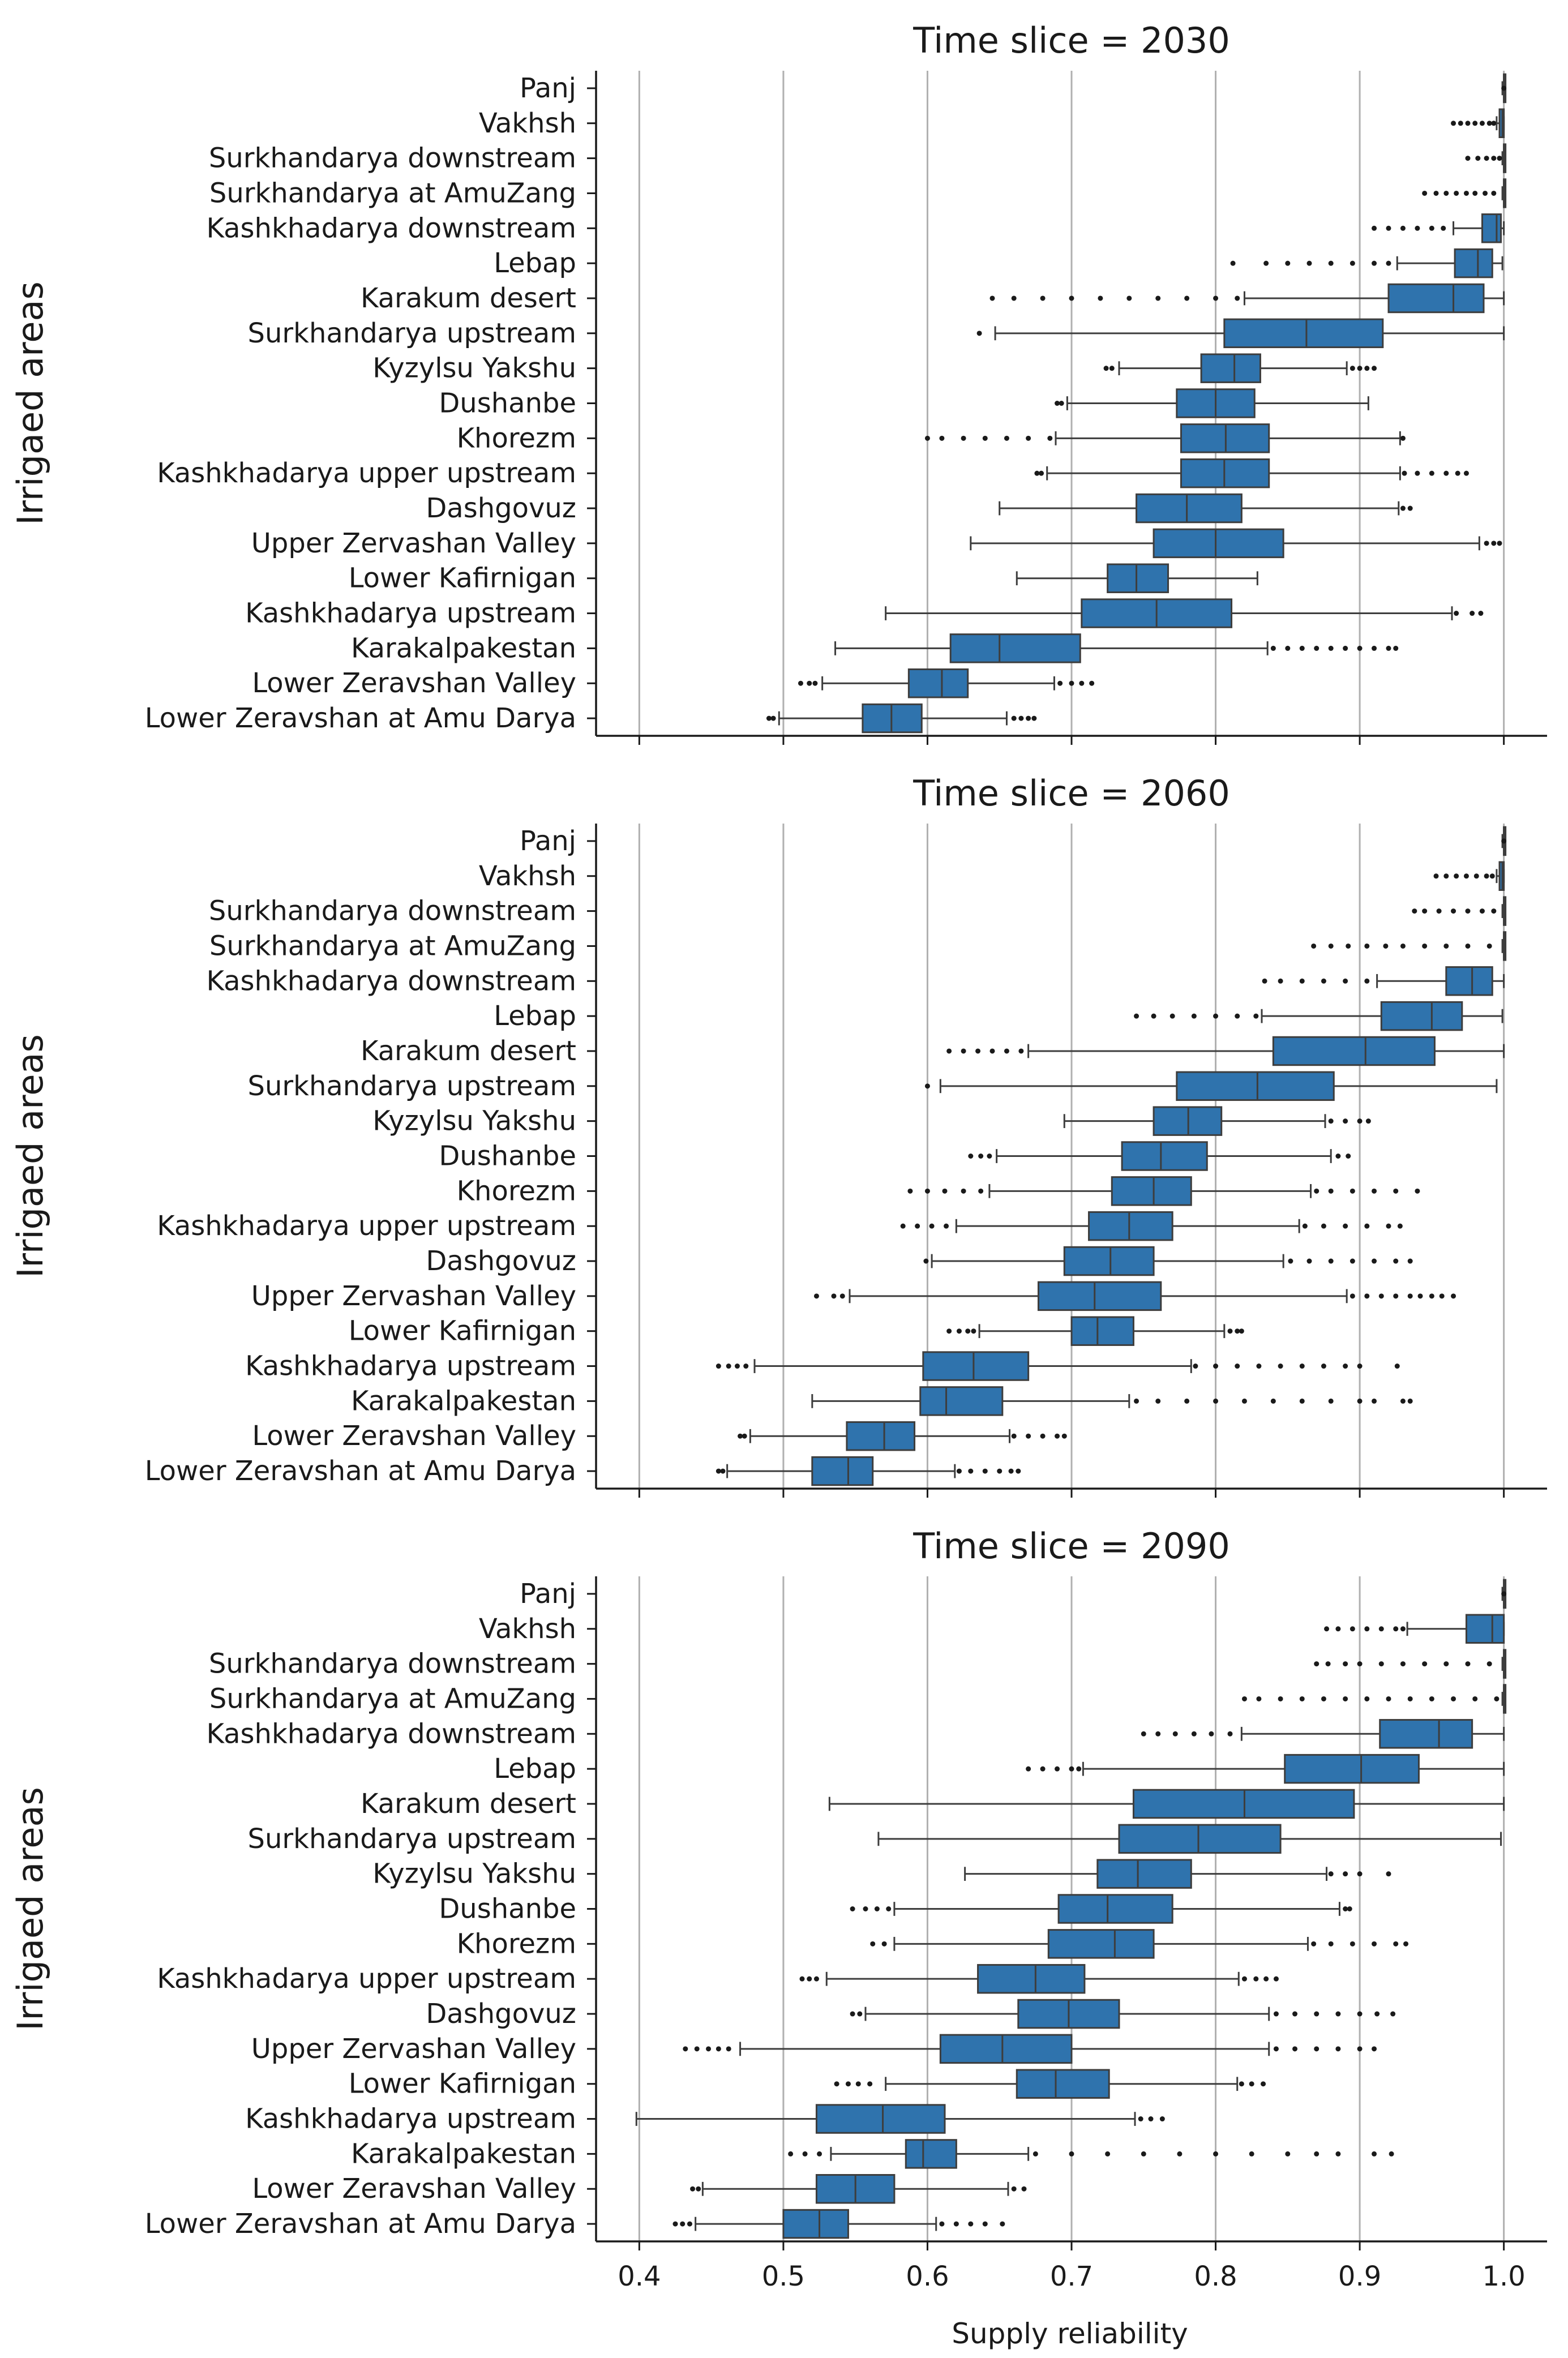 The image size is (1568, 2358). Describe the element at coordinates (1459, 911) in the screenshot. I see `box-surkhandarya-downstream` at that location.